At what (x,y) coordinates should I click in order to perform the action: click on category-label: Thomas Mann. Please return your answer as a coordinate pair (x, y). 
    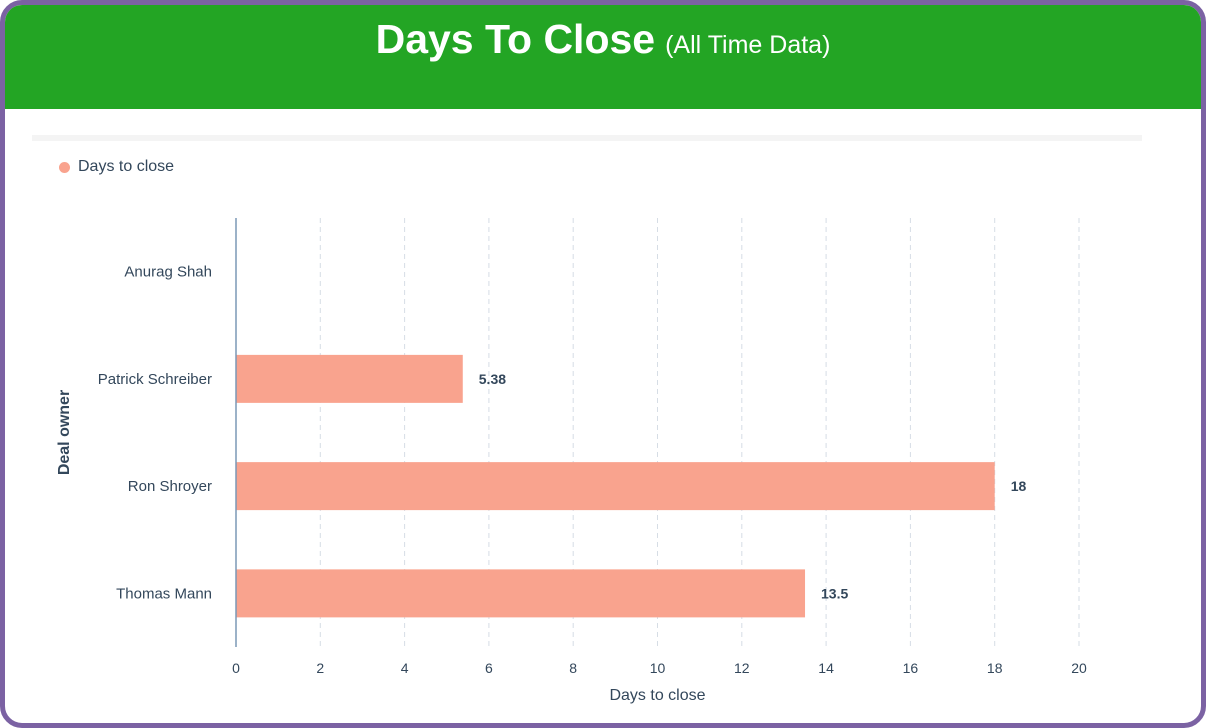
    Looking at the image, I should click on (164, 593).